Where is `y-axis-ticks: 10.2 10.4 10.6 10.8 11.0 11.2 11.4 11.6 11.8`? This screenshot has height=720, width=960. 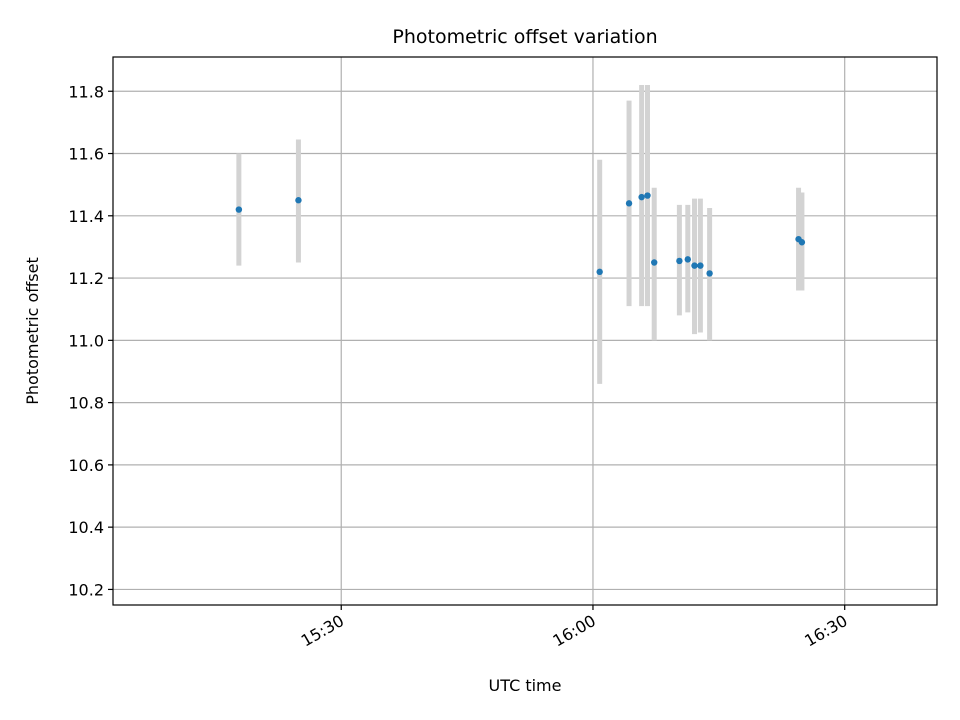 y-axis-ticks: 10.2 10.4 10.6 10.8 11.0 11.2 11.4 11.6 11.8 is located at coordinates (90, 340).